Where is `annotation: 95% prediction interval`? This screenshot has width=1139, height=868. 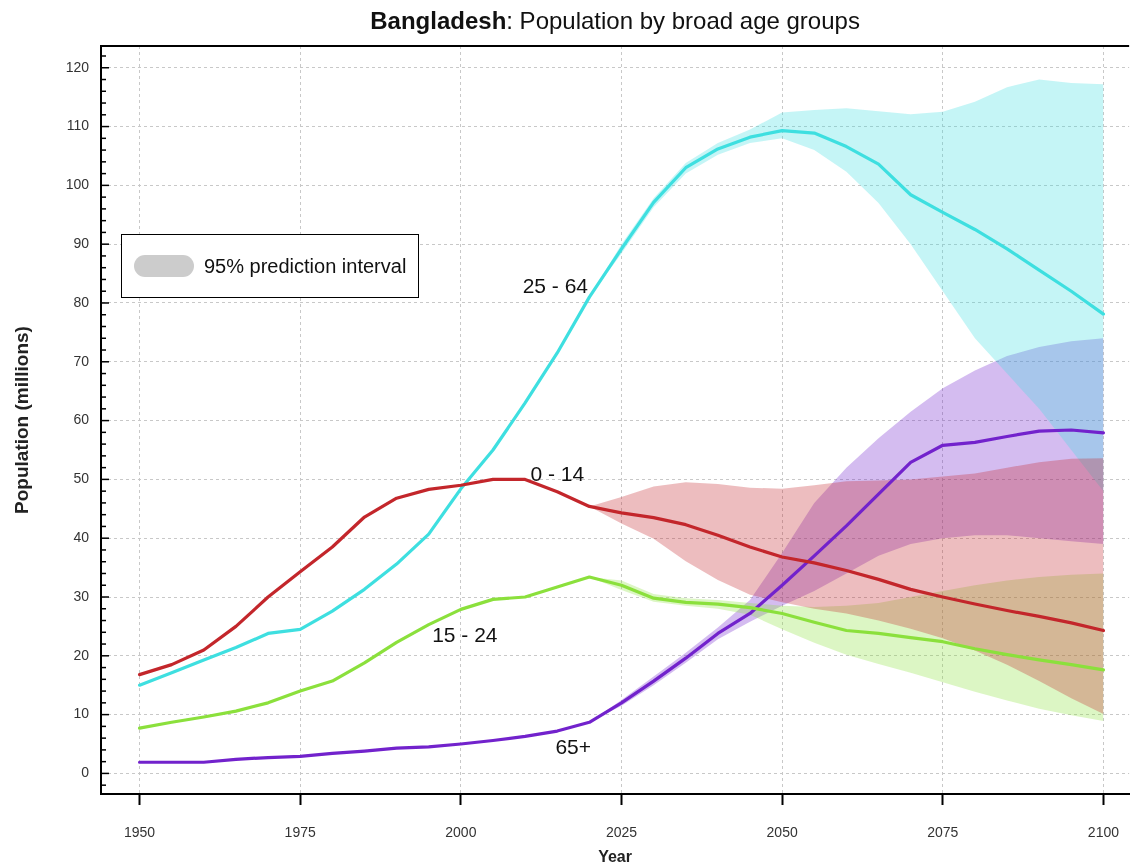 annotation: 95% prediction interval is located at coordinates (305, 266).